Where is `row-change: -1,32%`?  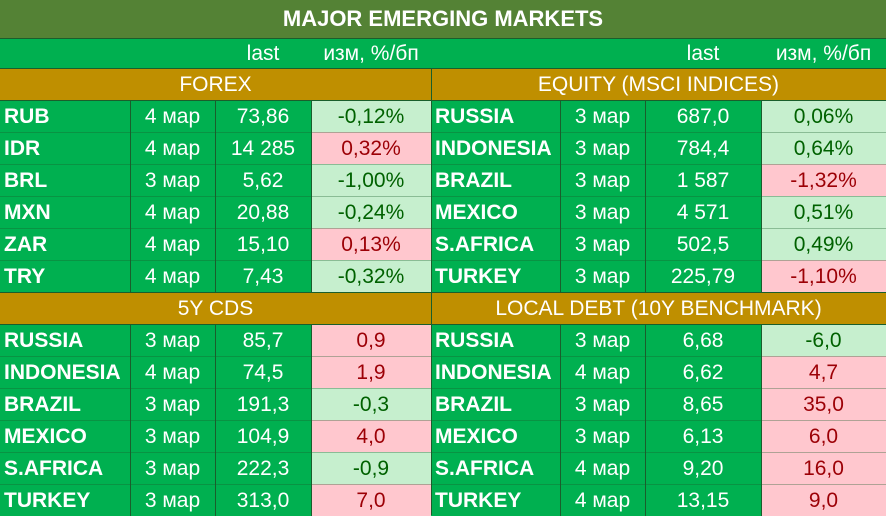
row-change: -1,32% is located at coordinates (823, 180).